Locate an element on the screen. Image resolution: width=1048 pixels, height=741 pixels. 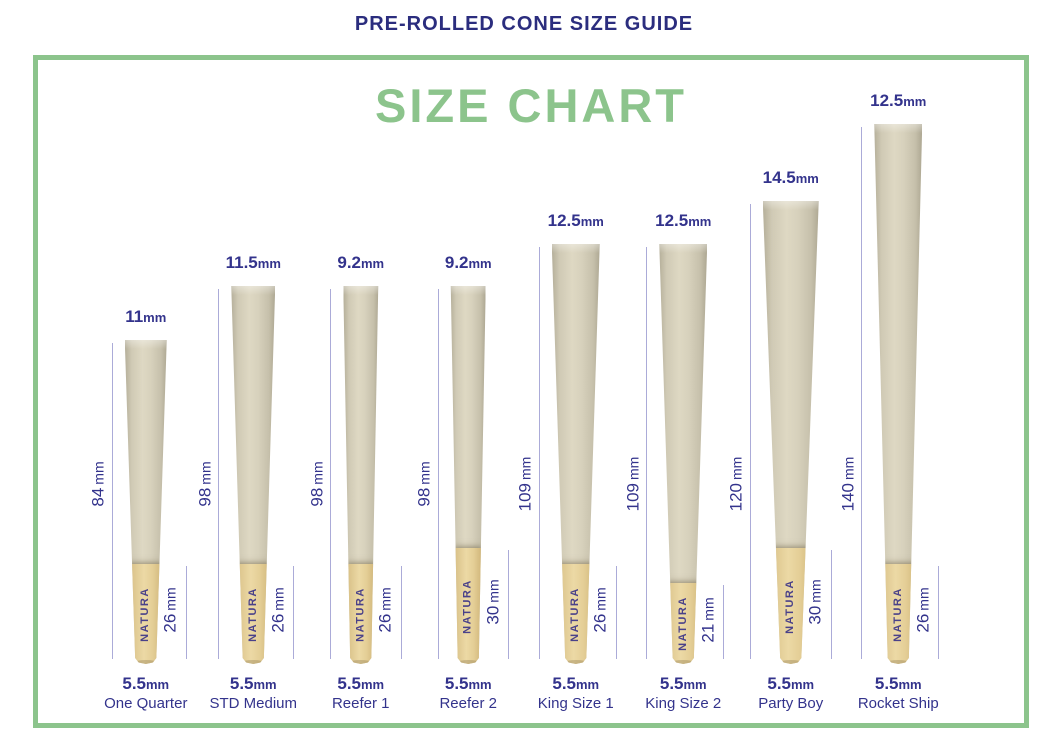
cone-name: Reefer 1 is located at coordinates (360, 703).